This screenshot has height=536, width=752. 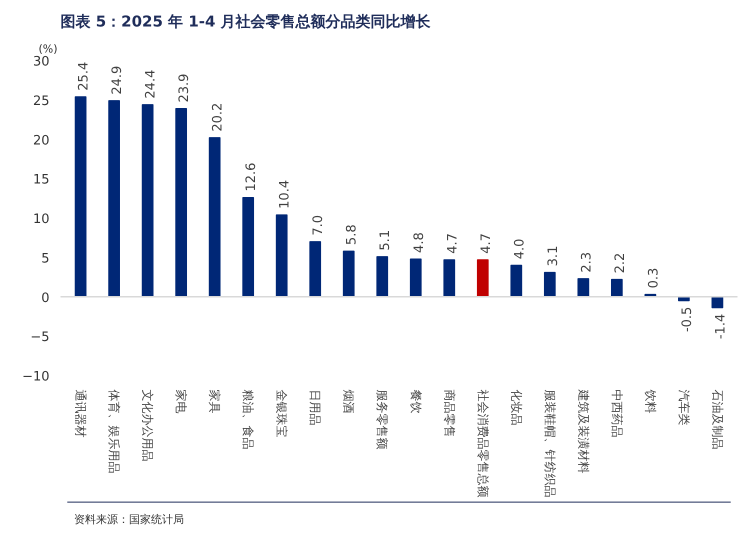 What do you see at coordinates (181, 402) in the screenshot?
I see `x-tick-label: 家电` at bounding box center [181, 402].